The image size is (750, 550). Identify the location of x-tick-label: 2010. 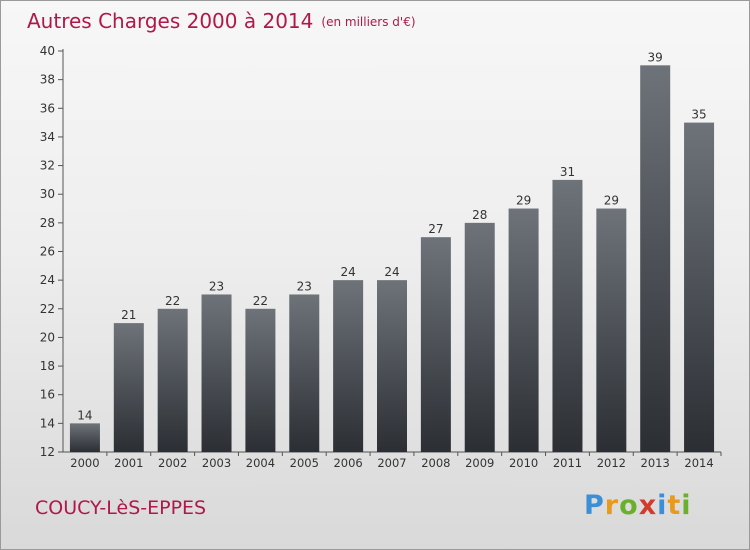
(523, 463).